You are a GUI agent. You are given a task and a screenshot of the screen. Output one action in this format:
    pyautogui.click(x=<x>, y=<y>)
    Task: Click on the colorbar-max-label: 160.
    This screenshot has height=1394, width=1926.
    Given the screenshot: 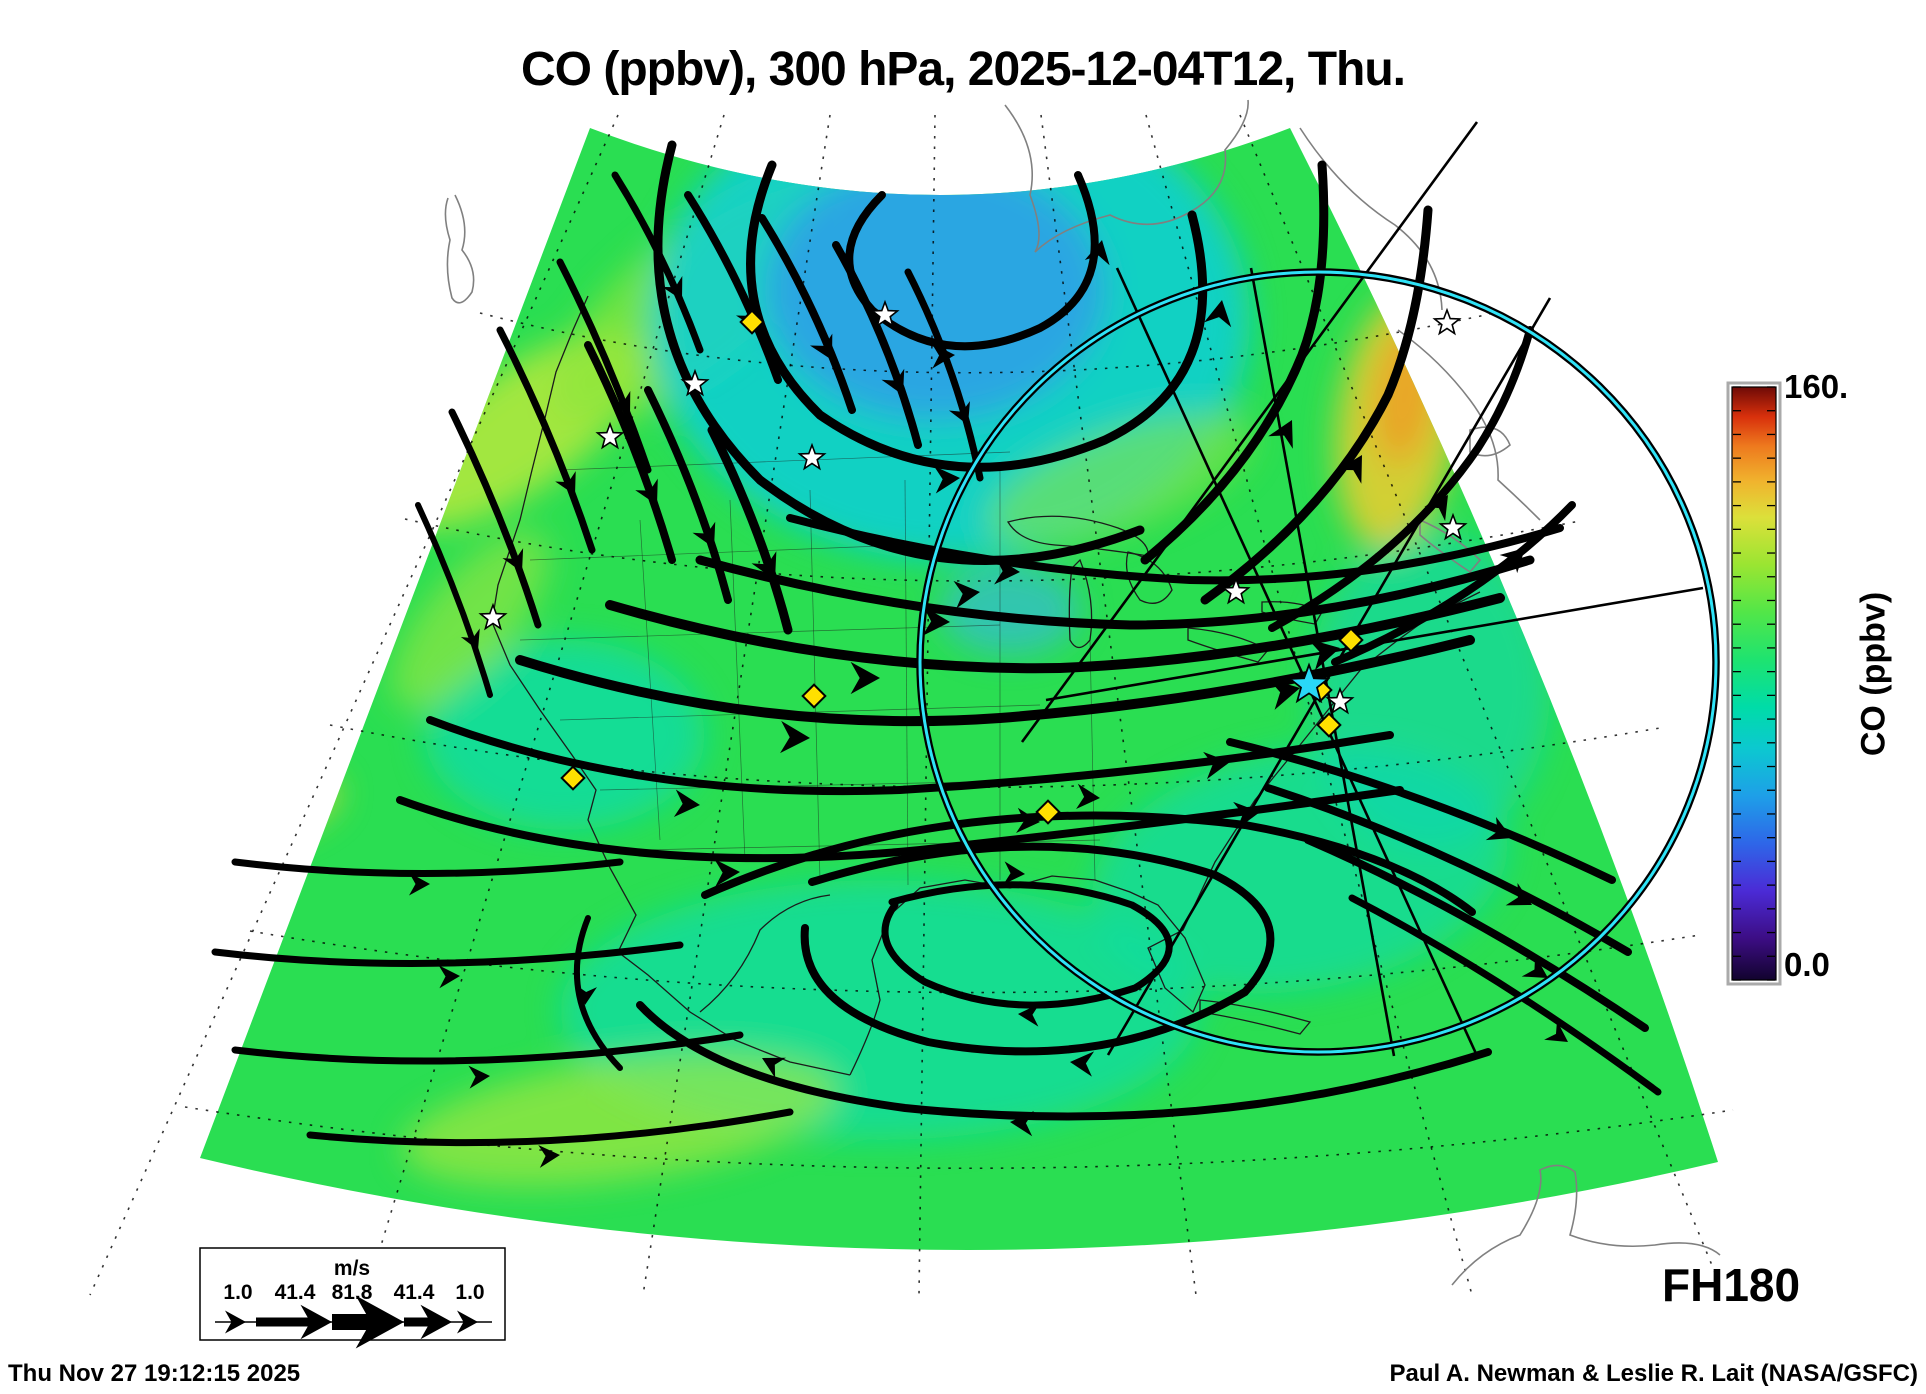 What is the action you would take?
    pyautogui.click(x=1816, y=386)
    